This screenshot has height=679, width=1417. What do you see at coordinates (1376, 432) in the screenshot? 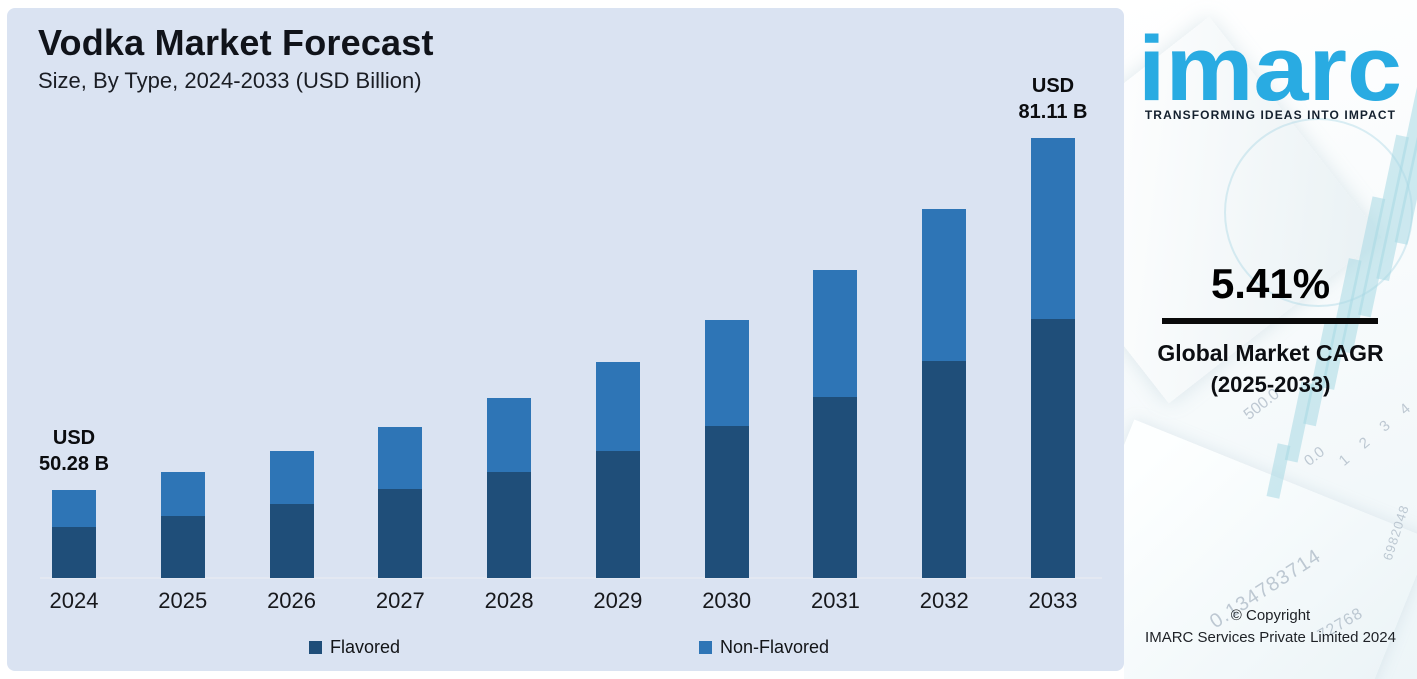
I see `watermark-number: 1 2 3 4` at bounding box center [1376, 432].